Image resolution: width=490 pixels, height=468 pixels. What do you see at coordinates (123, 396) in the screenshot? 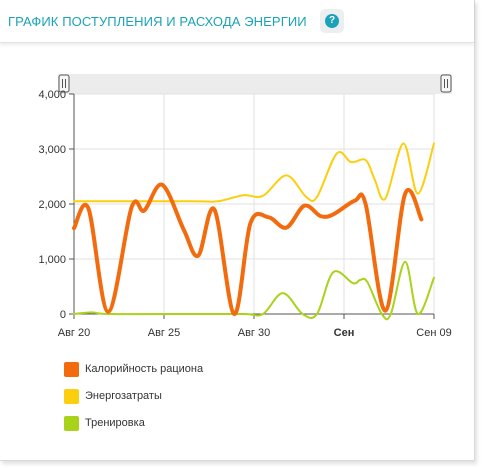
I see `legend-label-energy: Энергозатраты` at bounding box center [123, 396].